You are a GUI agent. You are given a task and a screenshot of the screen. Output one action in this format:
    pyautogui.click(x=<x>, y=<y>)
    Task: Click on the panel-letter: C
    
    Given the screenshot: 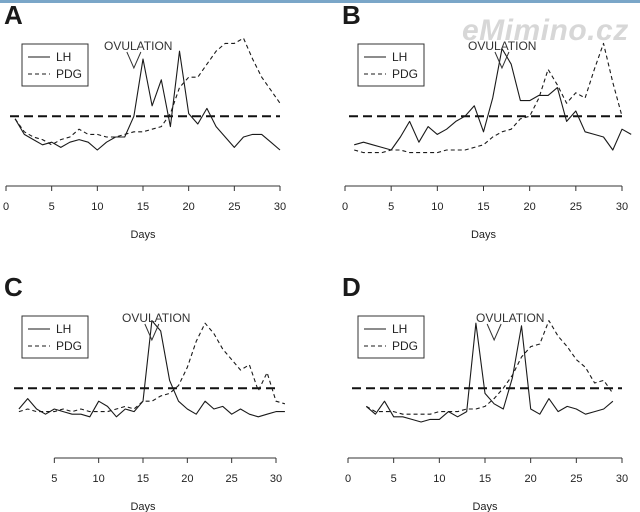 What is the action you would take?
    pyautogui.click(x=13, y=287)
    